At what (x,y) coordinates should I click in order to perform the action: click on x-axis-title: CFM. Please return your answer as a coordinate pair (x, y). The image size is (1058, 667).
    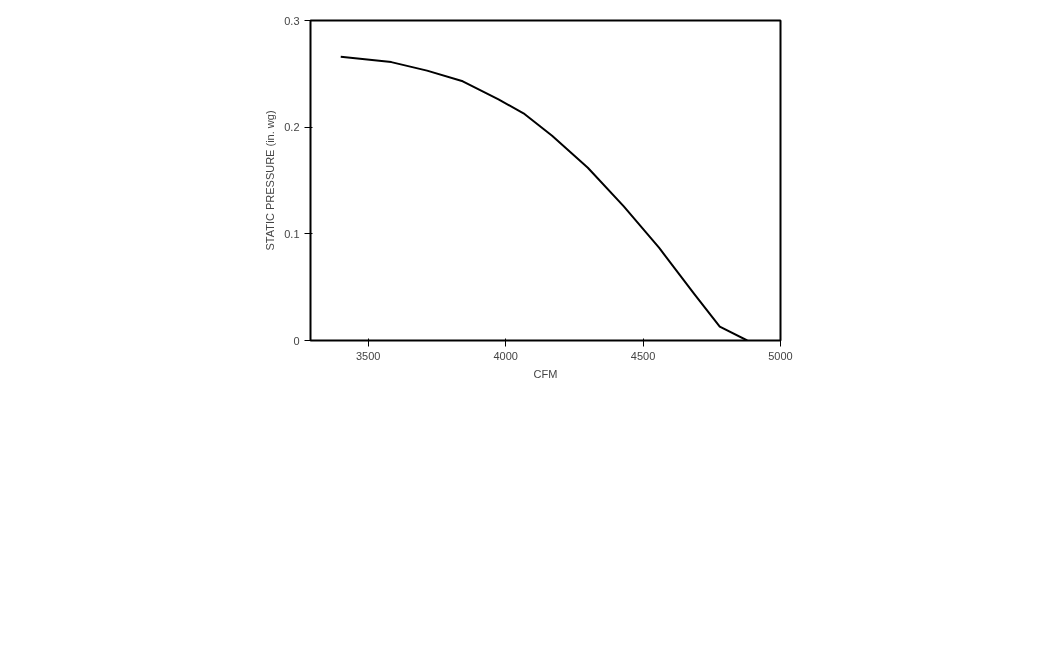
    Looking at the image, I should click on (545, 373).